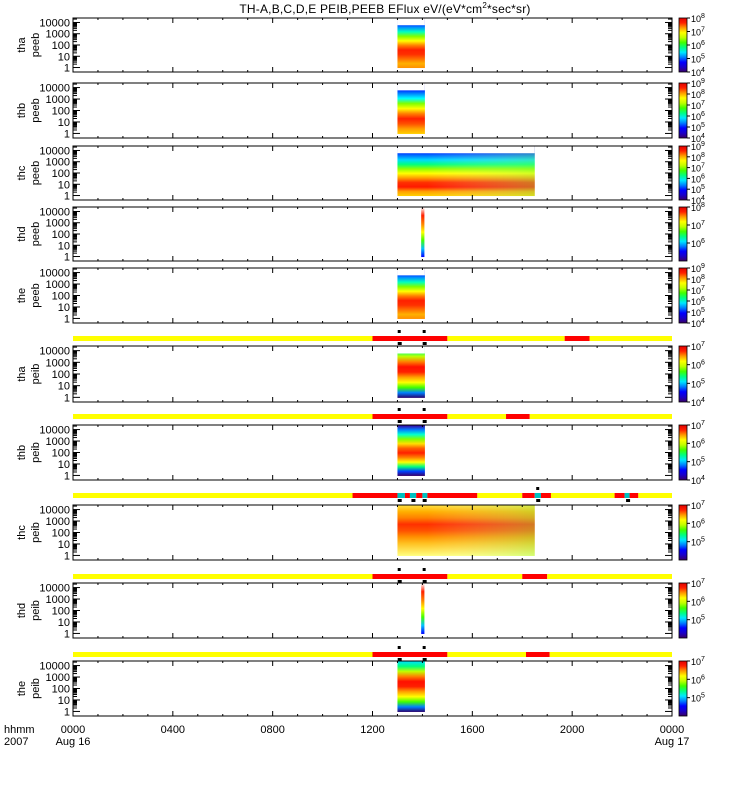 The height and width of the screenshot is (800, 750). I want to click on x-tick-label: 0000, so click(73, 730).